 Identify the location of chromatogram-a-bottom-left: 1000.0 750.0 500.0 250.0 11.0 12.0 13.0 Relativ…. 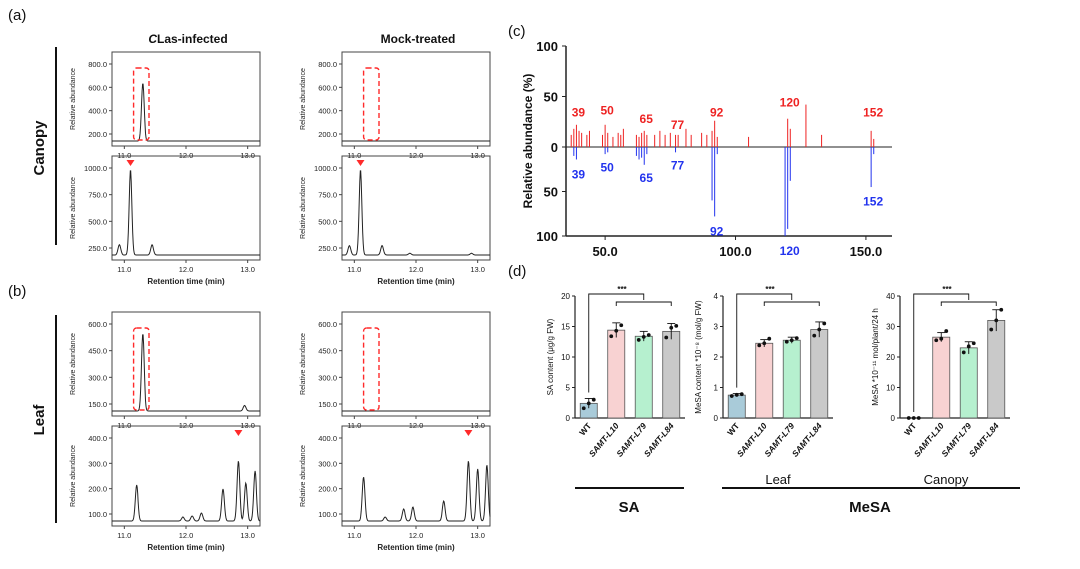
(165, 220).